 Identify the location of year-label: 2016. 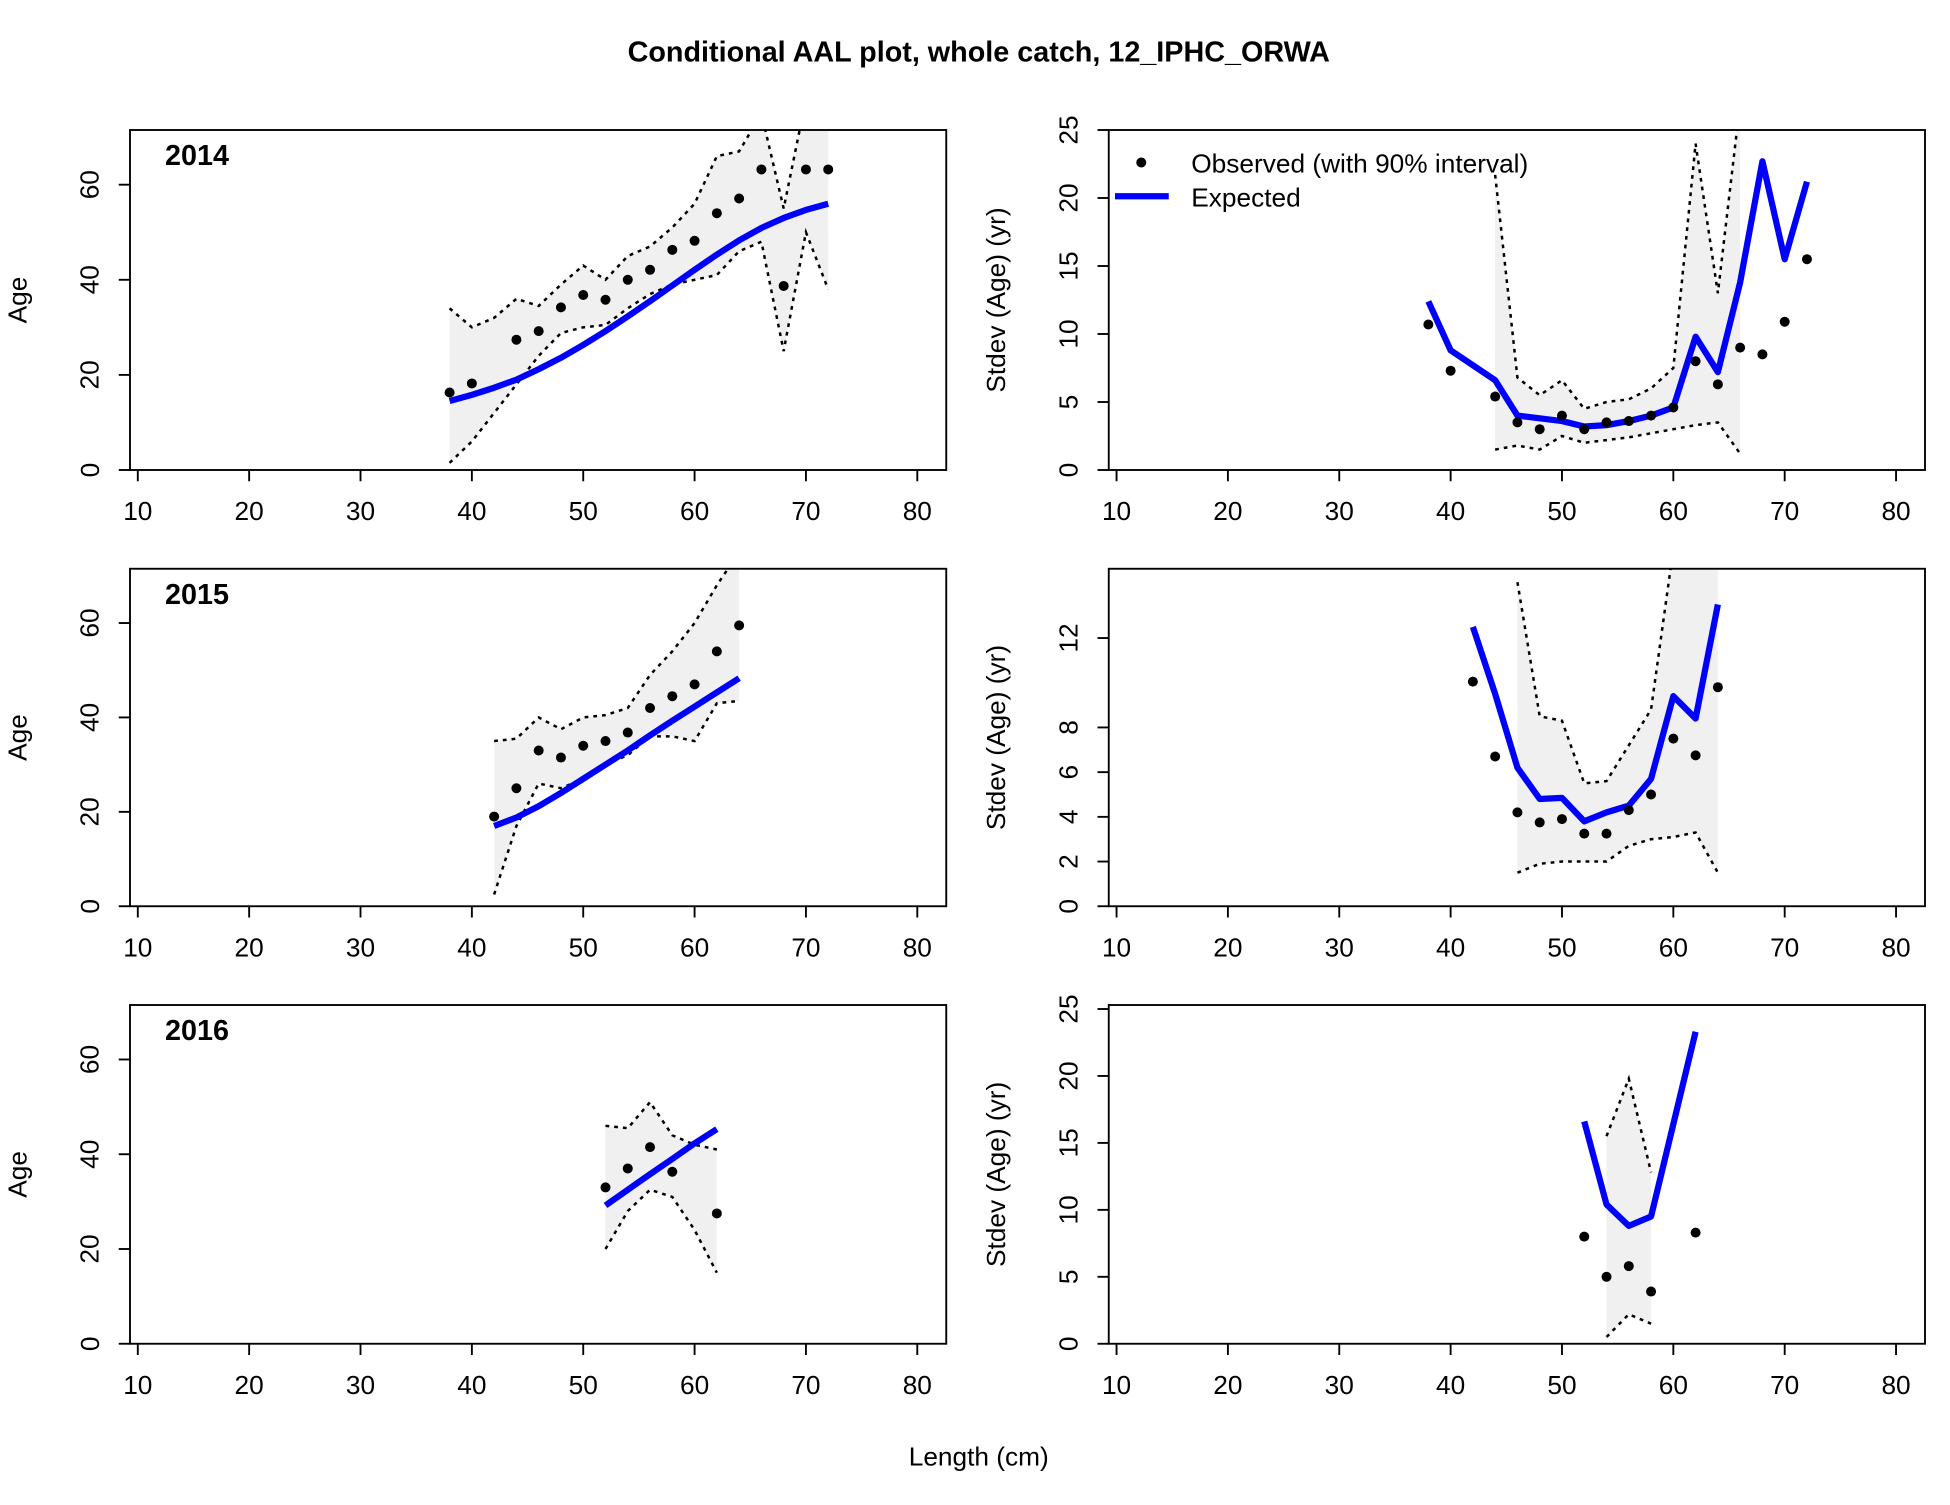
(197, 1031).